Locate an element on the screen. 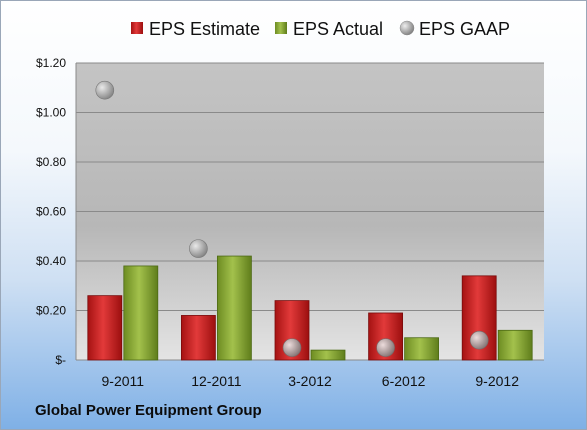 This screenshot has width=587, height=430. x-tick-label: 6-2012 is located at coordinates (404, 381).